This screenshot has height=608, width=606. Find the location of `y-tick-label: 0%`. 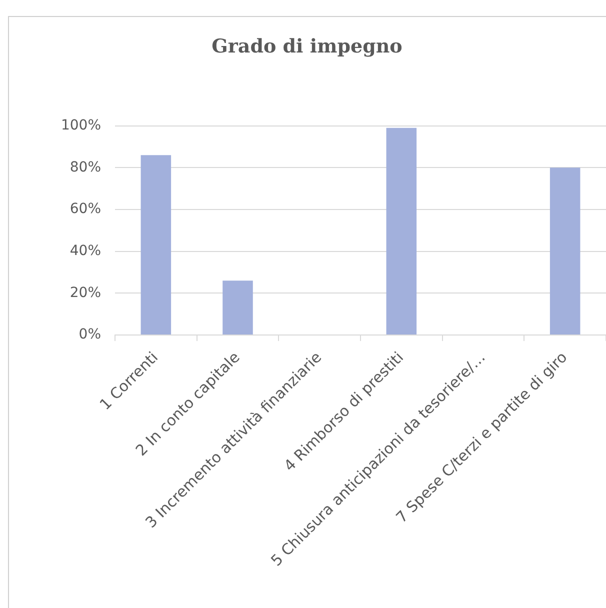

y-tick-label: 0% is located at coordinates (89, 334).